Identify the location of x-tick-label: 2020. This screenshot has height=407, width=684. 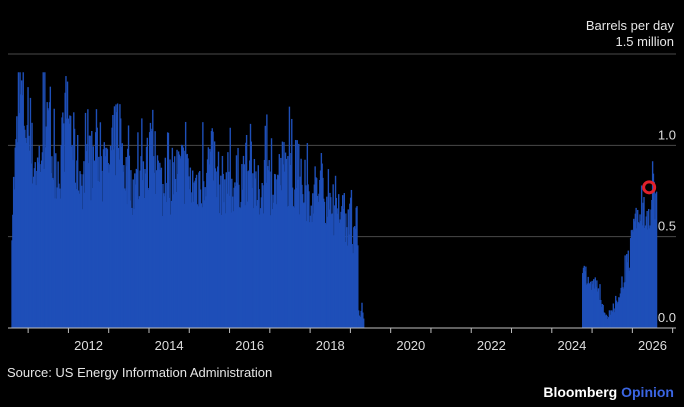
(410, 345).